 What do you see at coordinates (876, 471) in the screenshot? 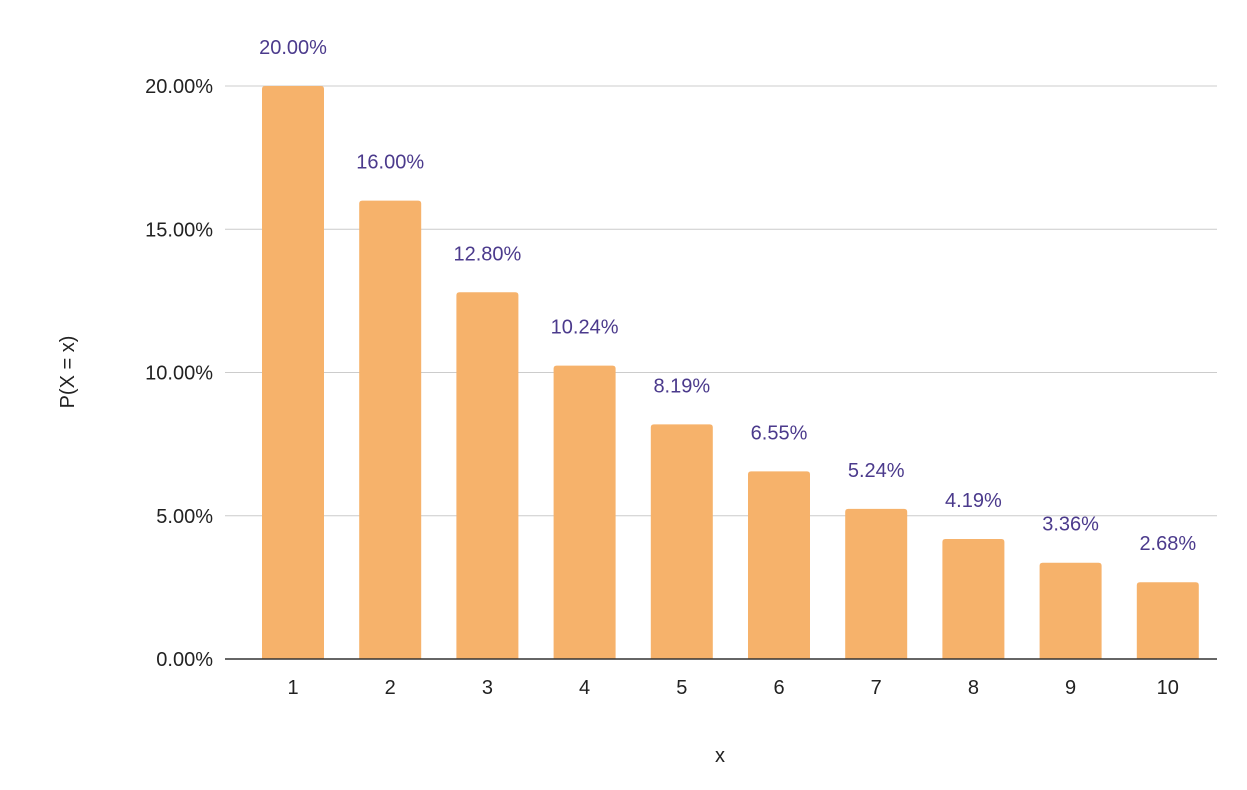
I see `data-label: 5.24%` at bounding box center [876, 471].